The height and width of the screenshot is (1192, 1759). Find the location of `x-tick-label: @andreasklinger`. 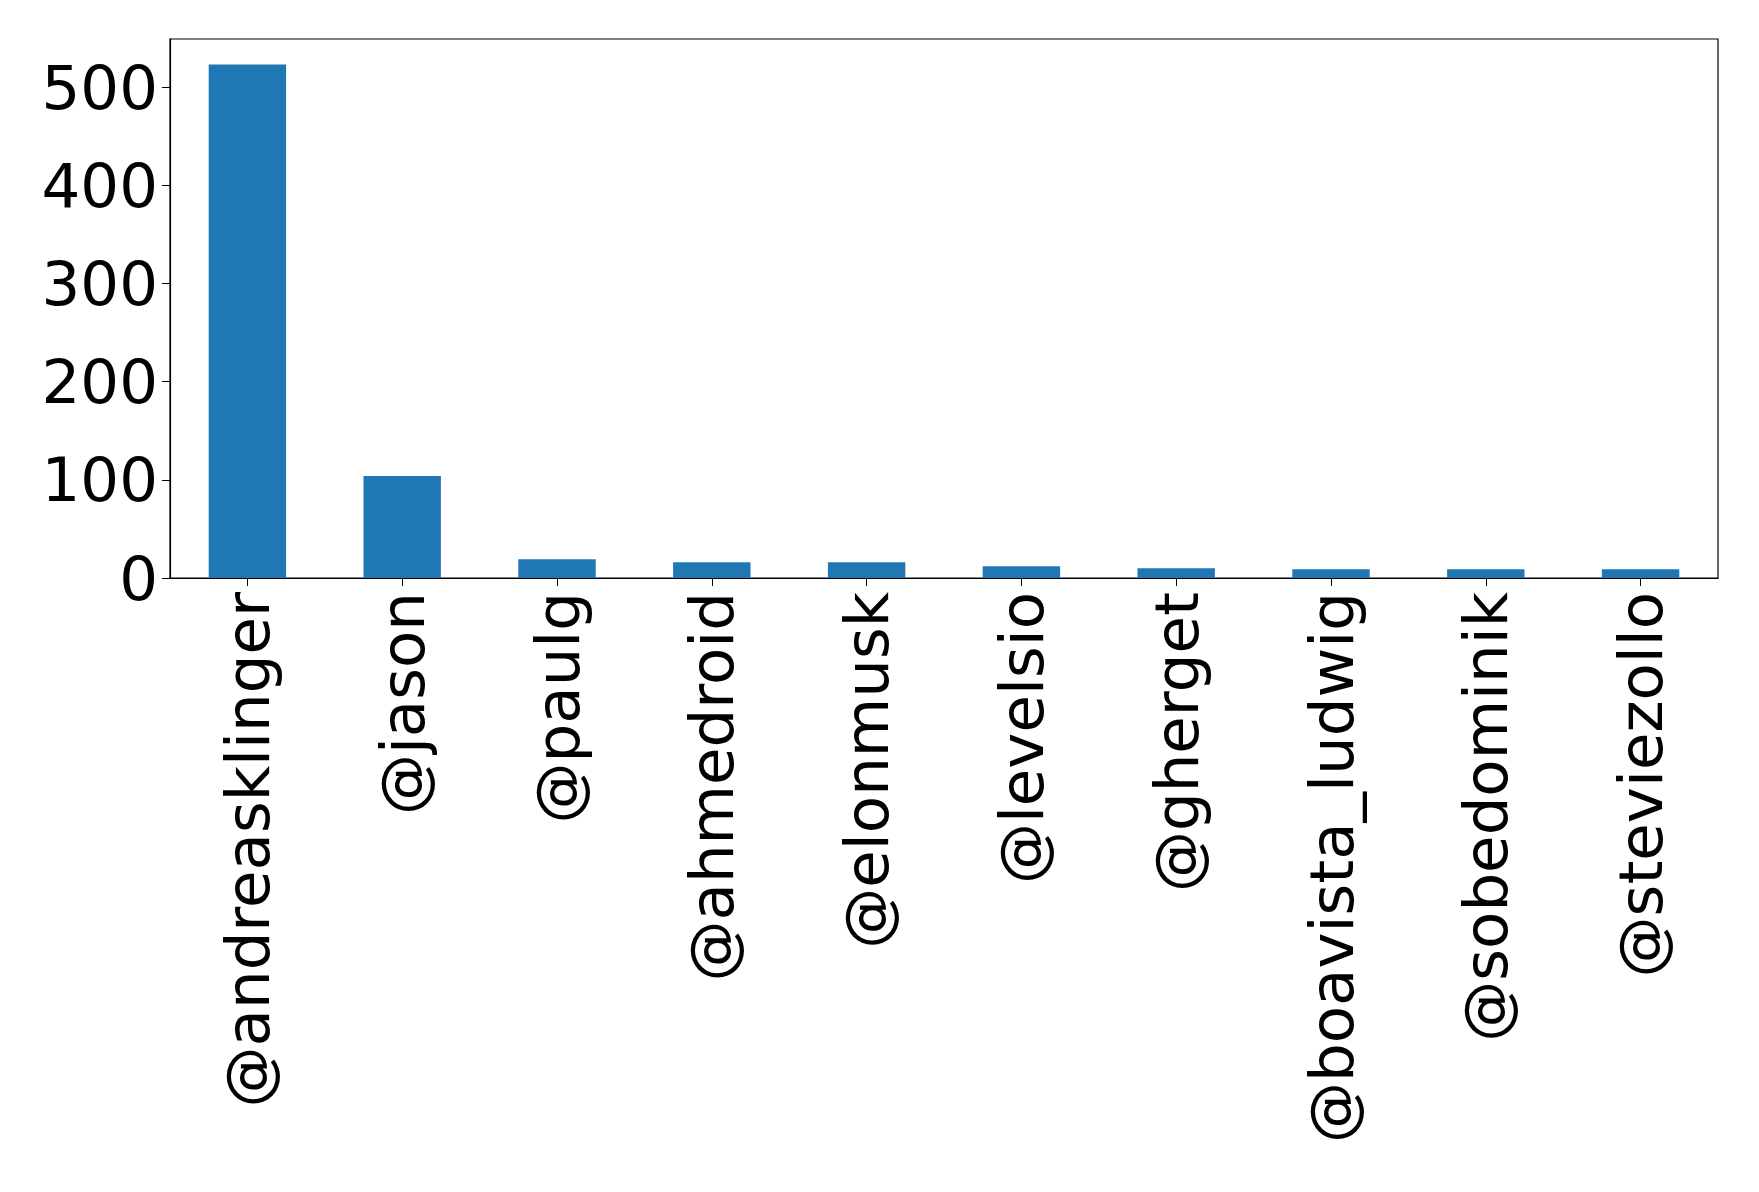

x-tick-label: @andreasklinger is located at coordinates (247, 849).